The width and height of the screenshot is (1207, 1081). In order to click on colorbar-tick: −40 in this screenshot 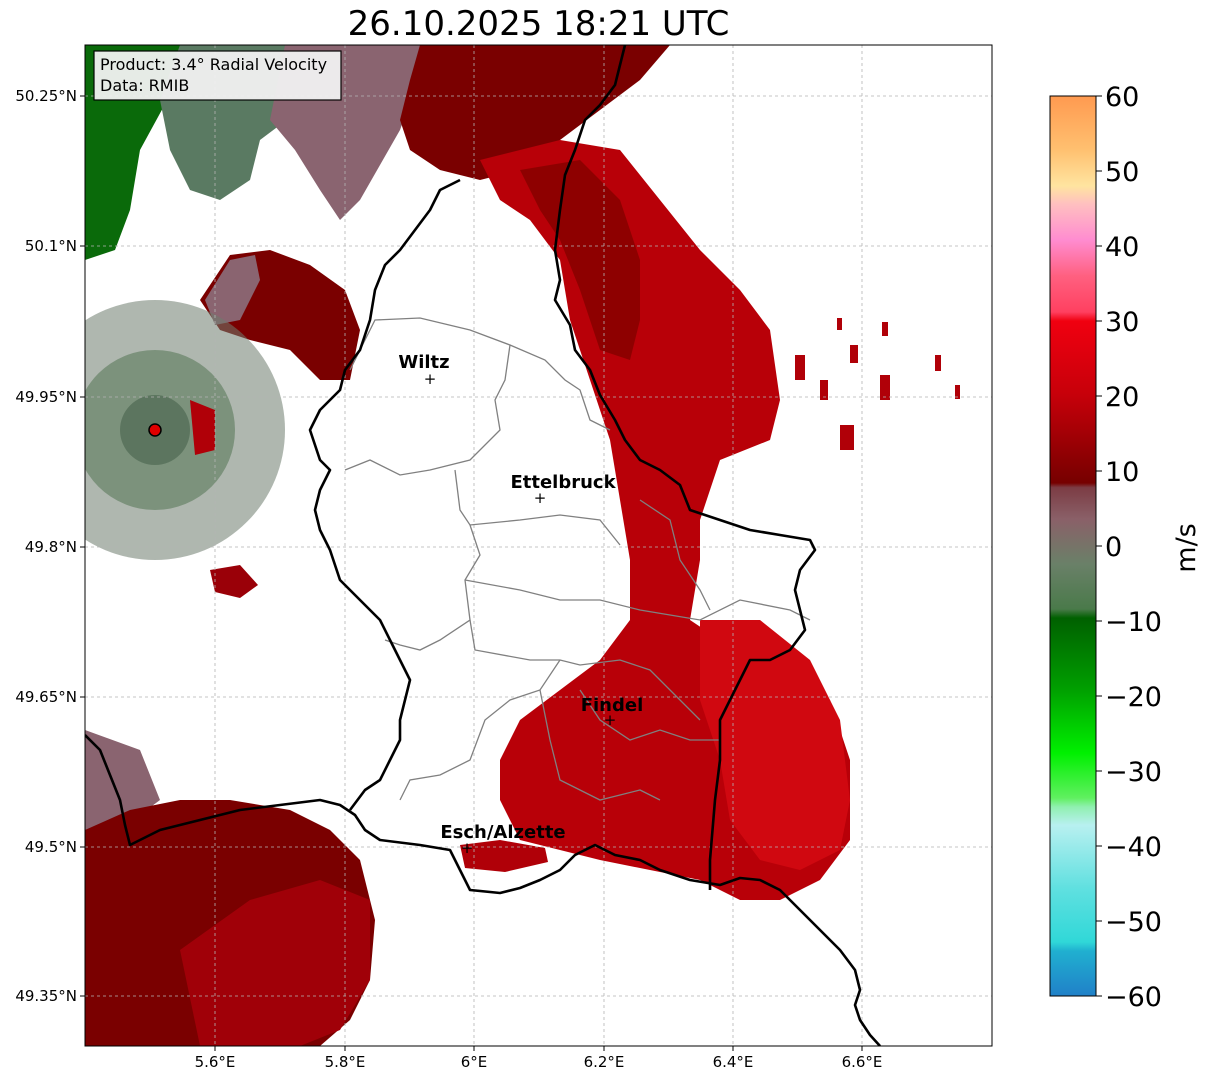, I will do `click(1133, 847)`.